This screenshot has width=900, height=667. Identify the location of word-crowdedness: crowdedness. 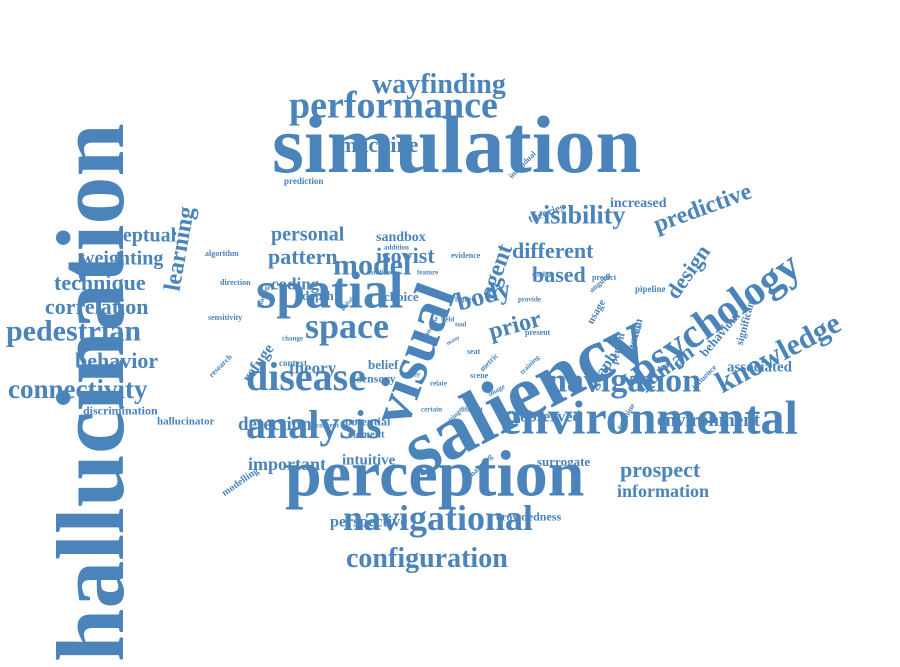
(529, 516).